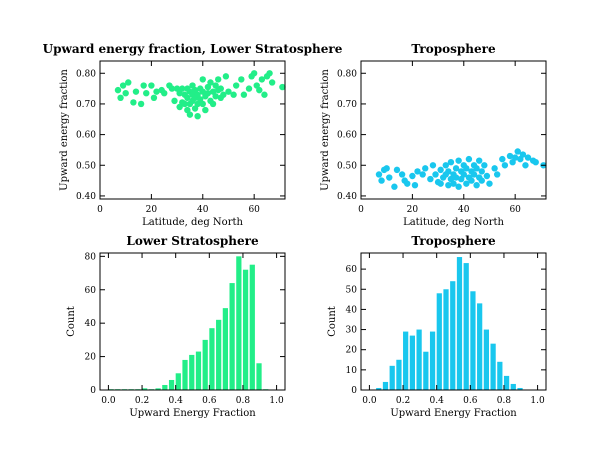 This screenshot has width=604, height=467. I want to click on y-tick-label: 0.80, so click(86, 74).